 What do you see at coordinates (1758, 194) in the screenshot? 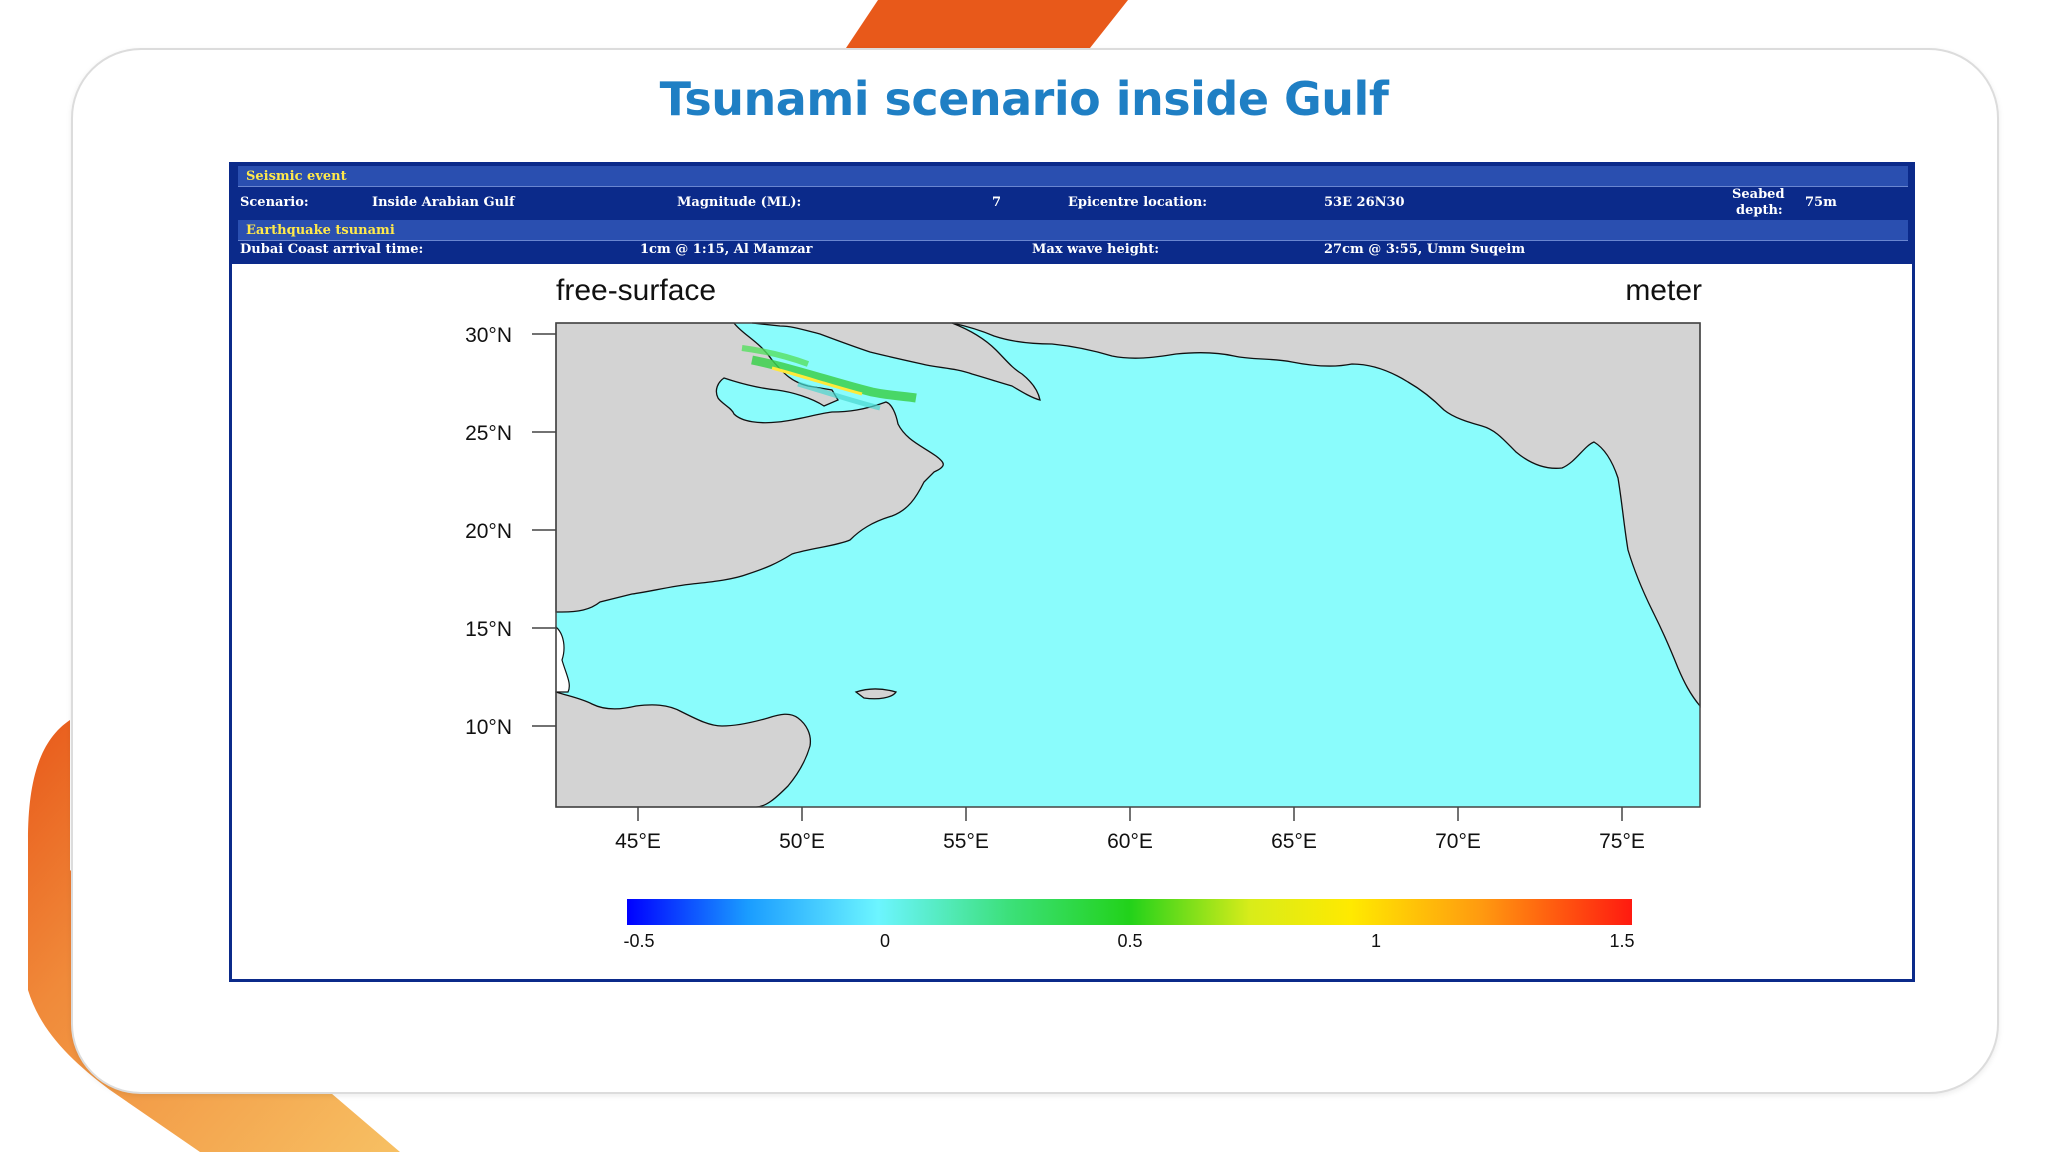
I see `depth-label: Seabed` at bounding box center [1758, 194].